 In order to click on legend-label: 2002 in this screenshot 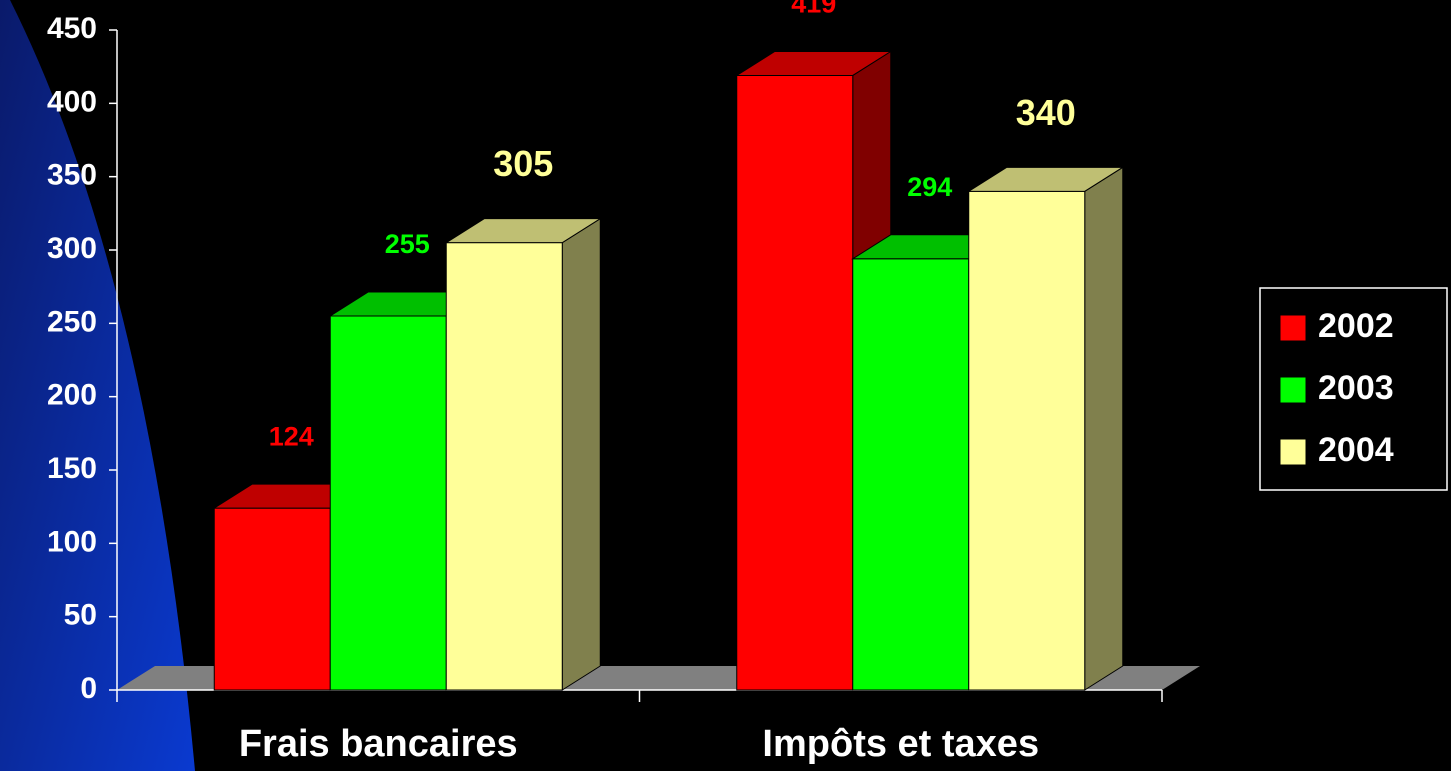, I will do `click(1356, 326)`.